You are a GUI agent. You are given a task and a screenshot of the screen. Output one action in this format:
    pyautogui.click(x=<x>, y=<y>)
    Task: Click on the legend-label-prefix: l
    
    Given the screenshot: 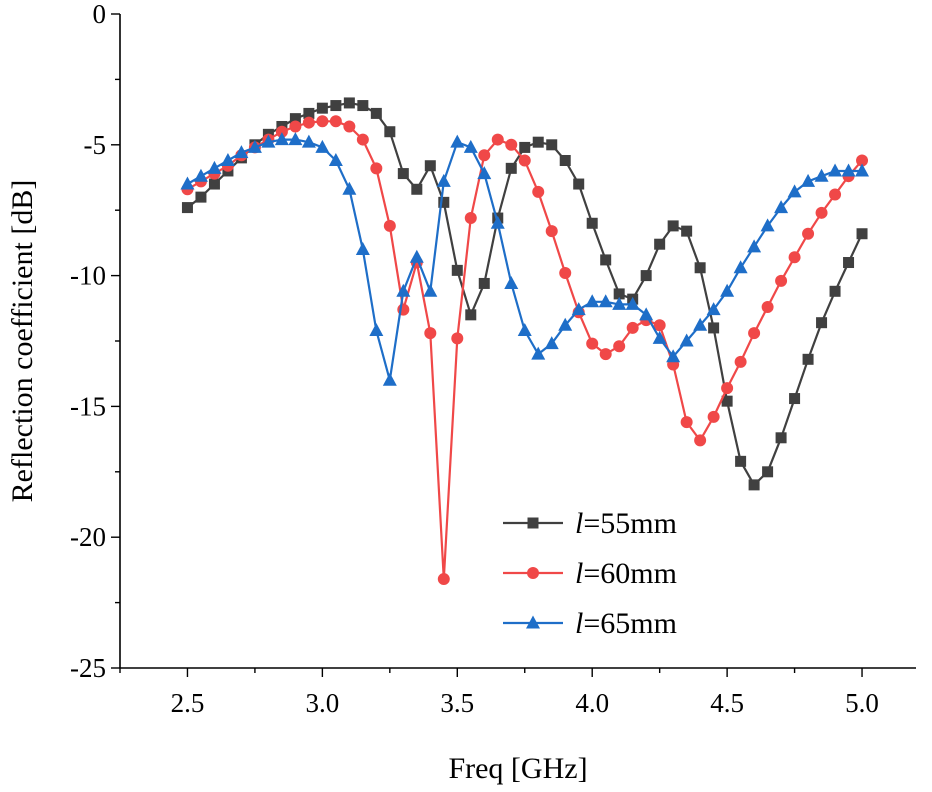 What is the action you would take?
    pyautogui.click(x=579, y=573)
    